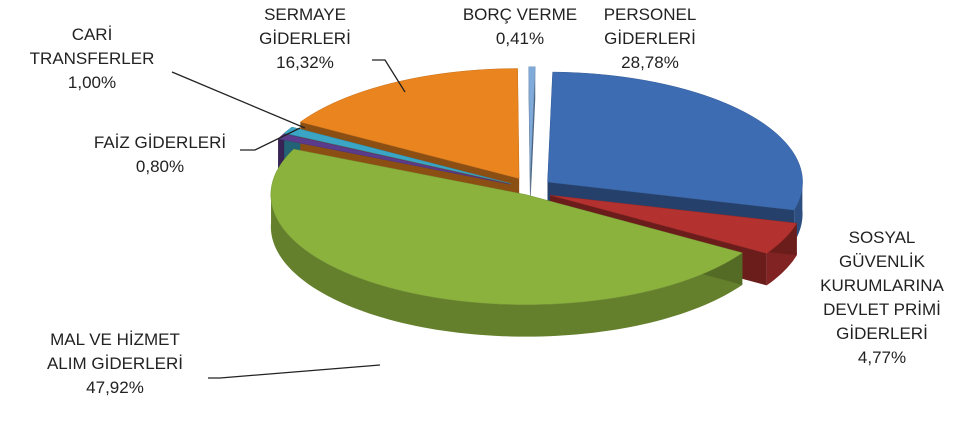 This screenshot has width=963, height=421. What do you see at coordinates (305, 62) in the screenshot?
I see `value-label: 16,32%` at bounding box center [305, 62].